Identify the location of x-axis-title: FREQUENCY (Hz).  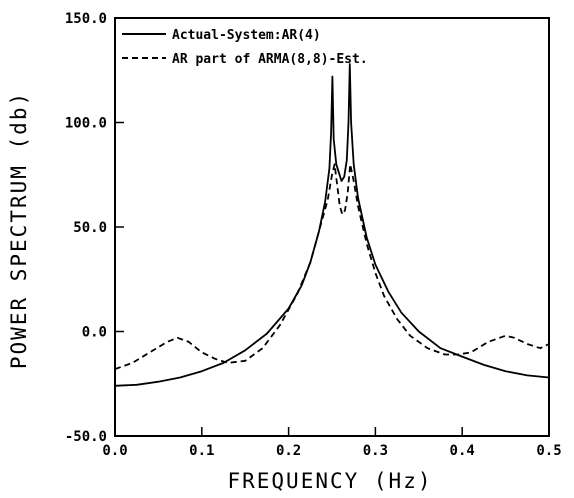
(329, 481).